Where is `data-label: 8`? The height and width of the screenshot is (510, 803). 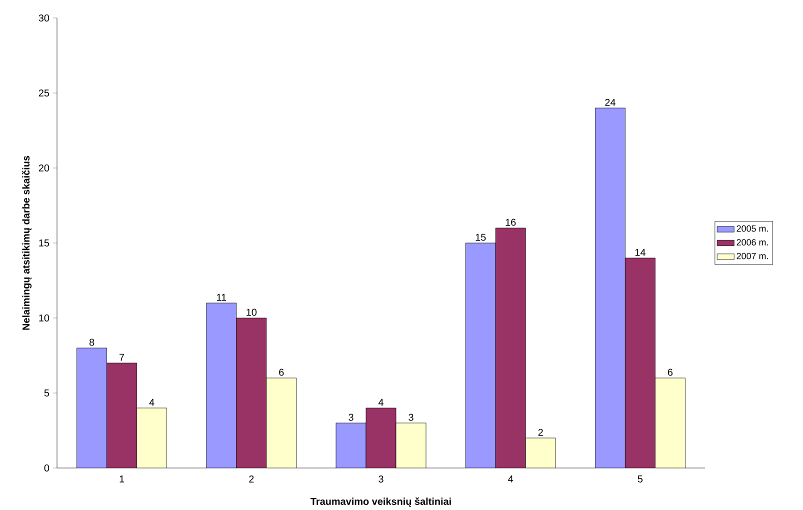 data-label: 8 is located at coordinates (91, 342).